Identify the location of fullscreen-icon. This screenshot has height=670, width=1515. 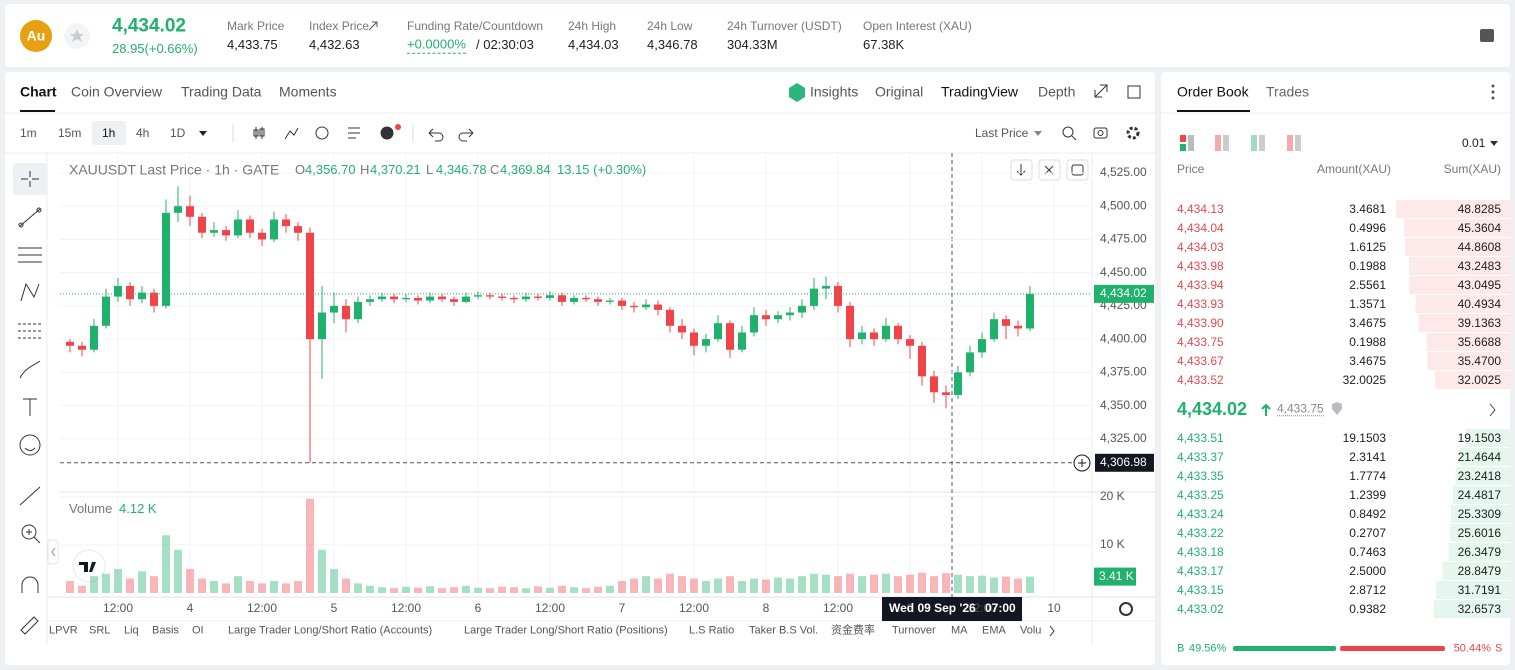
(1101, 91).